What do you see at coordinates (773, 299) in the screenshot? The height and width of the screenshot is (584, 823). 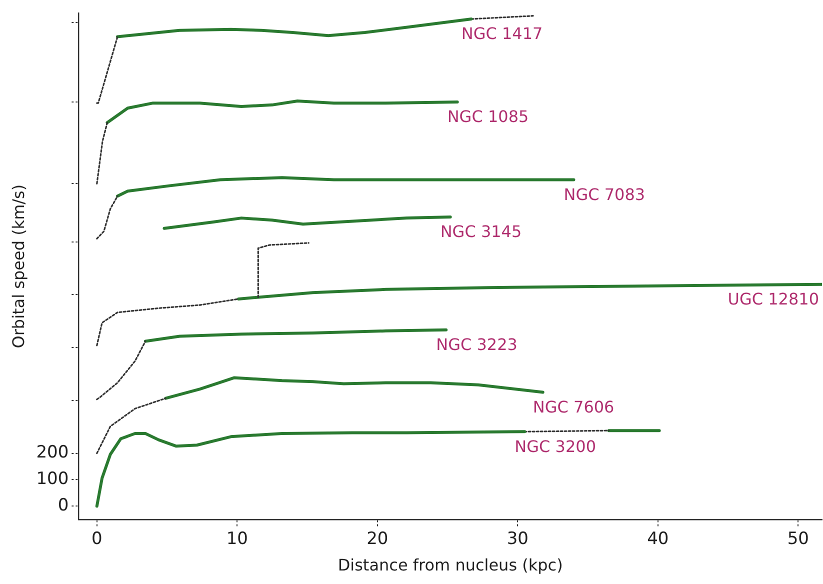 I see `series-label: UGC 12810` at bounding box center [773, 299].